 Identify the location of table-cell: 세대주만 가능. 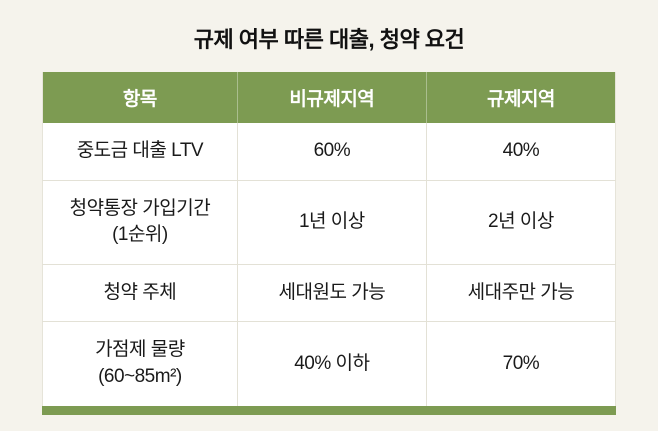
(520, 292).